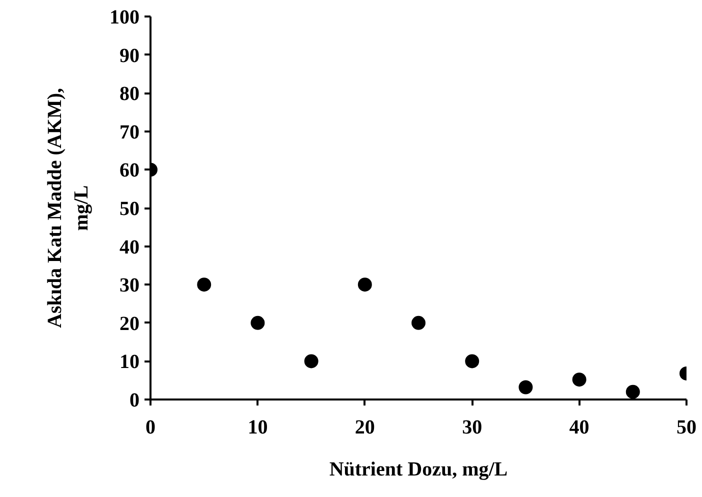 This screenshot has width=702, height=497. I want to click on x-axis-title: Nütrient Dozu, mg/L, so click(418, 469).